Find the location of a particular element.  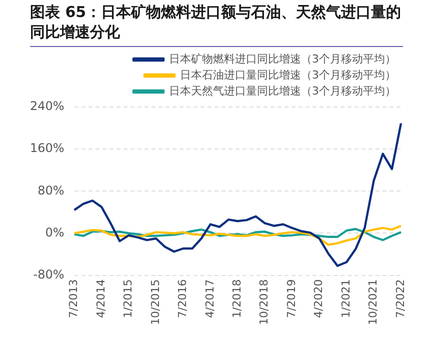

chart-title: 图表 65：日本矿物燃料进口额与石油、天然气进口量的同比增速分化 is located at coordinates (216, 24).